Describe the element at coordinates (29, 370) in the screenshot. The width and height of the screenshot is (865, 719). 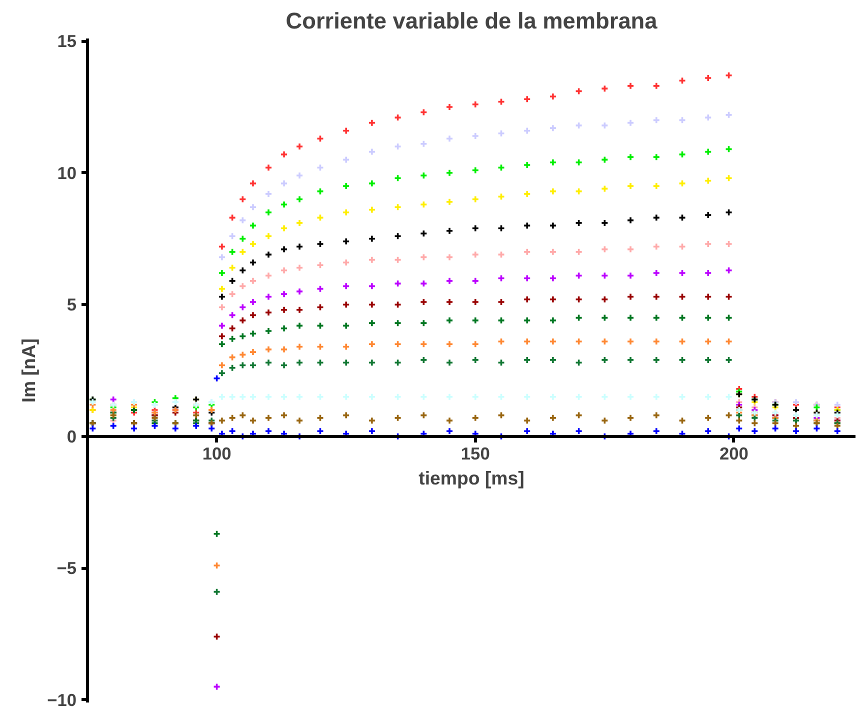
I see `y-axis-title: Im [nA]` at that location.